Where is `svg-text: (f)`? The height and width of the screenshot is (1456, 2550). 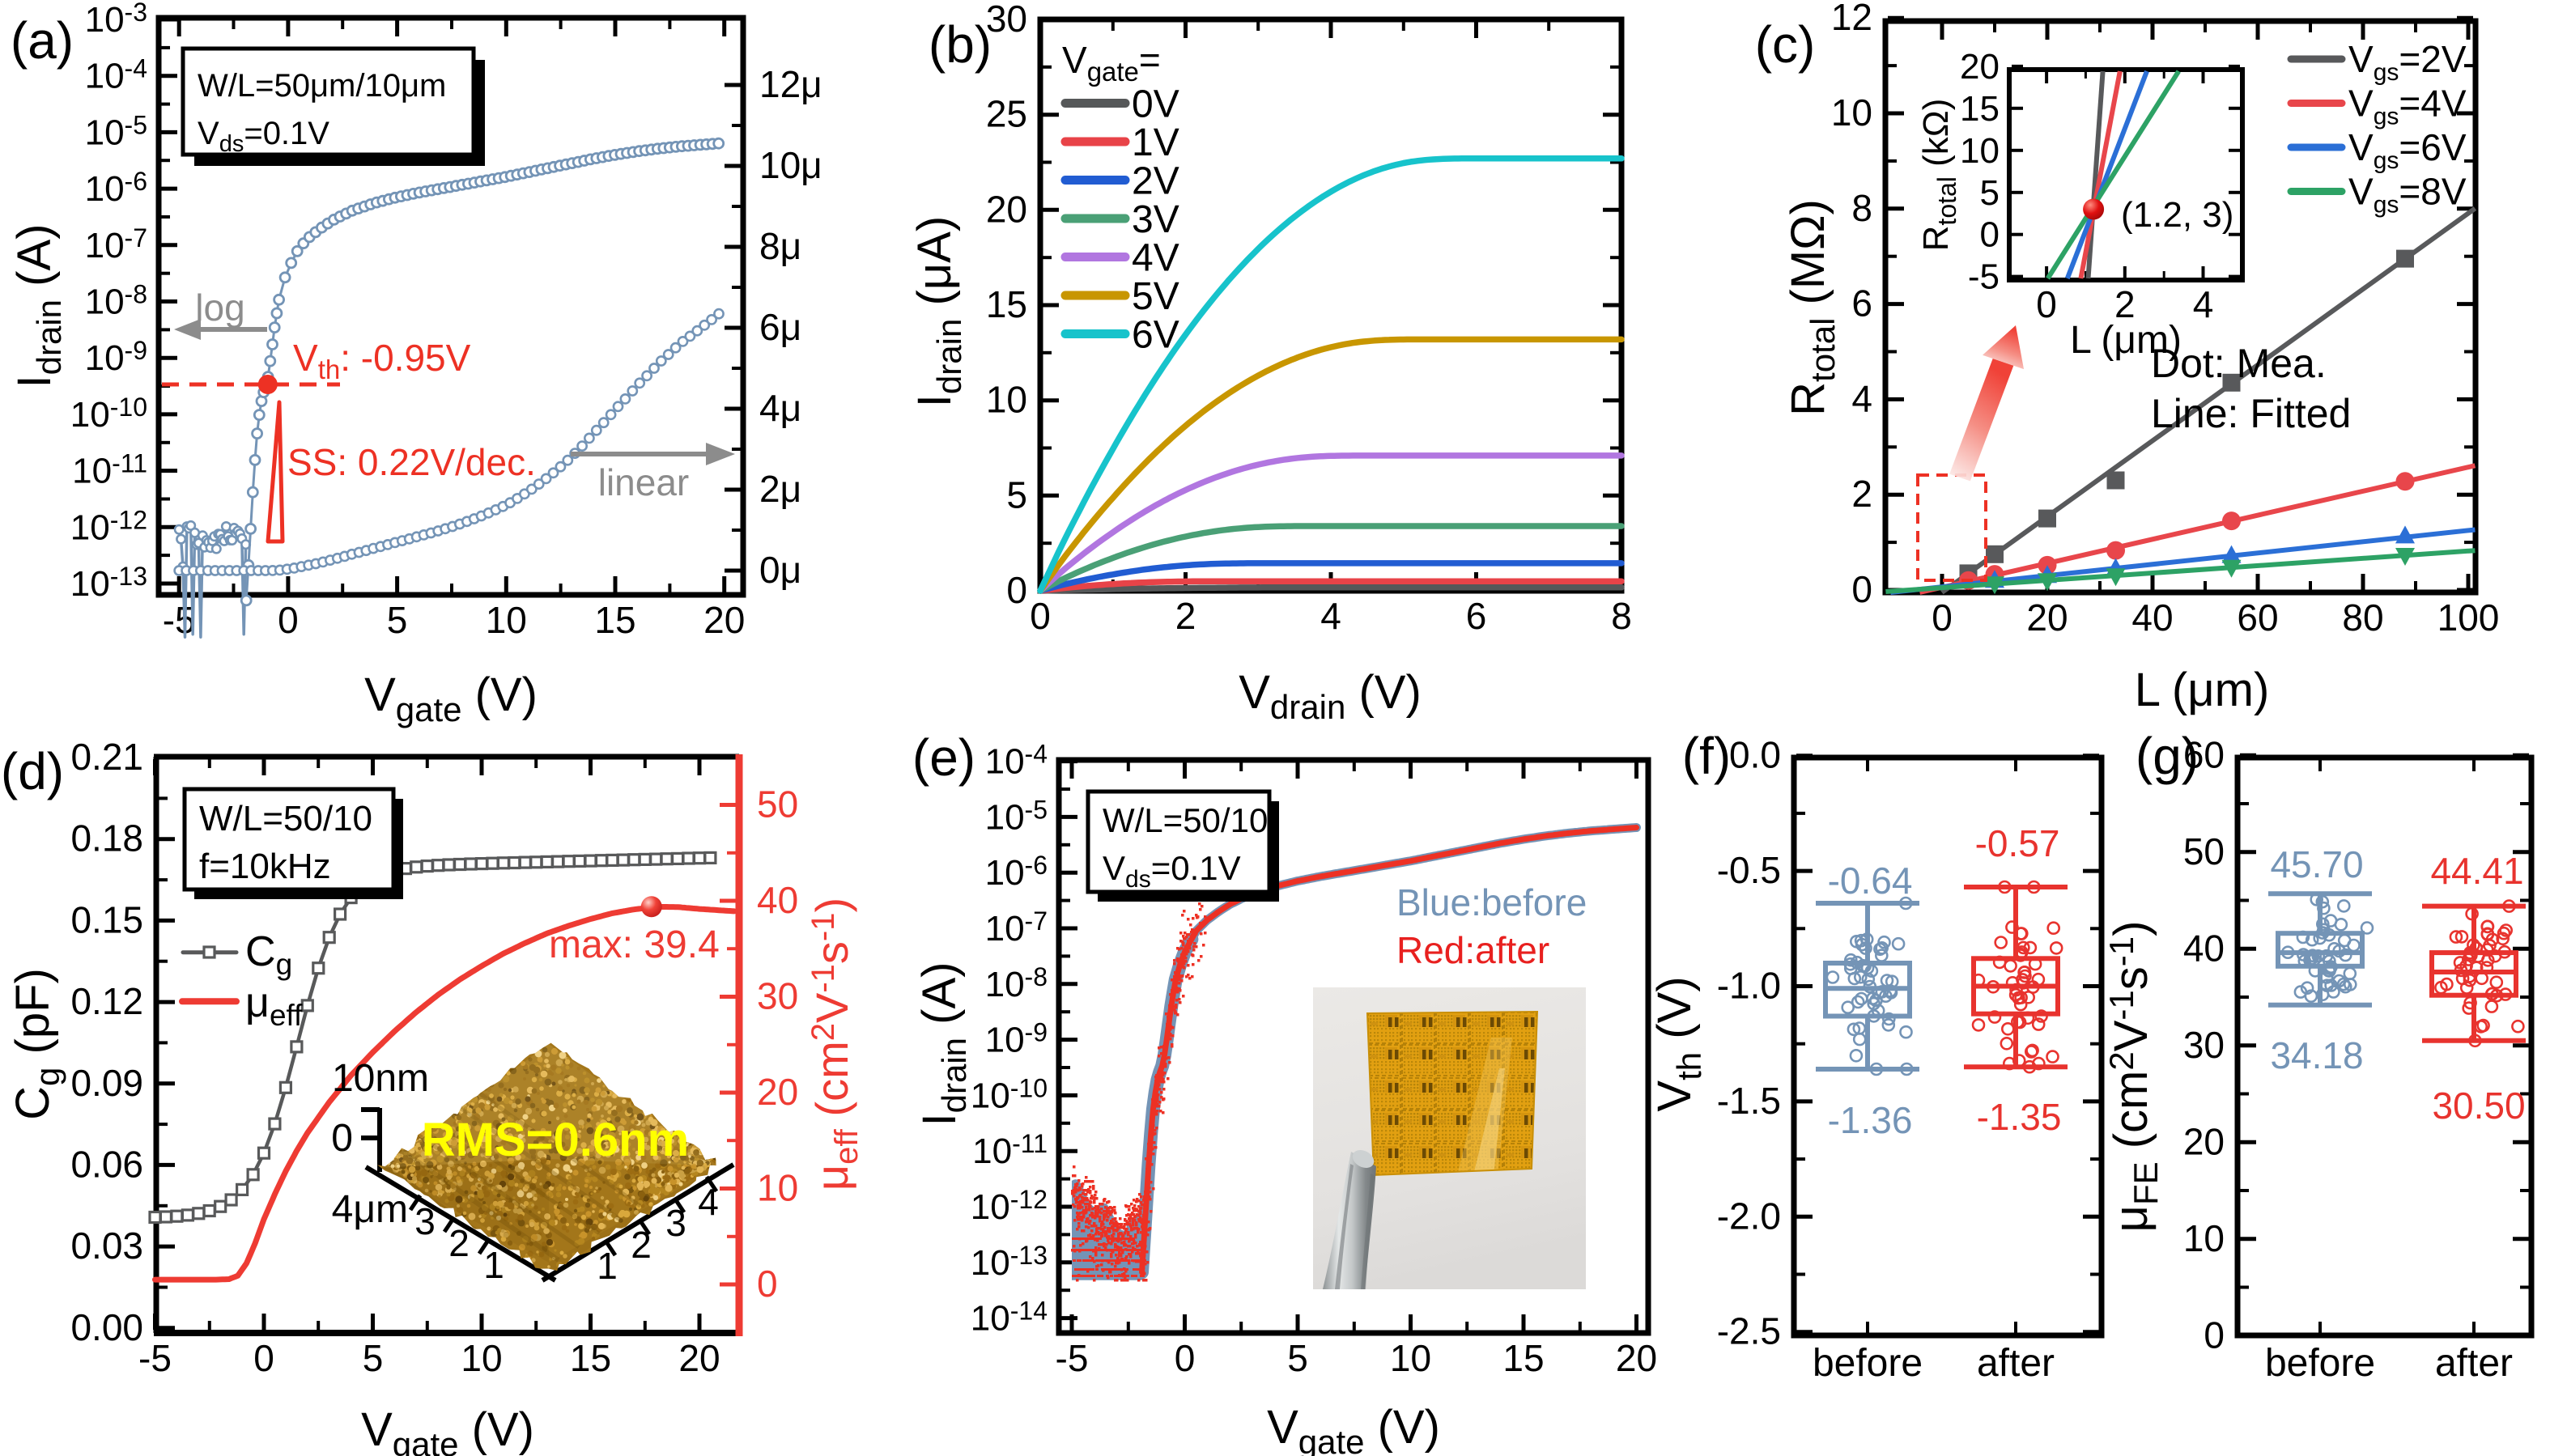 svg-text: (f) is located at coordinates (1706, 756).